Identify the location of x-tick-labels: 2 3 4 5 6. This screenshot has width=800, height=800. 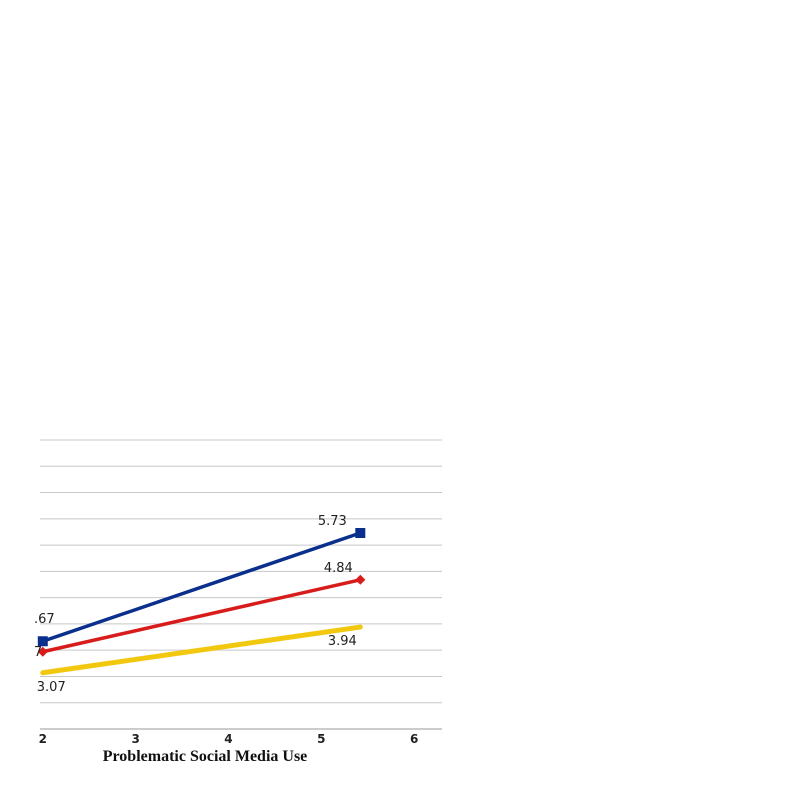
(229, 739).